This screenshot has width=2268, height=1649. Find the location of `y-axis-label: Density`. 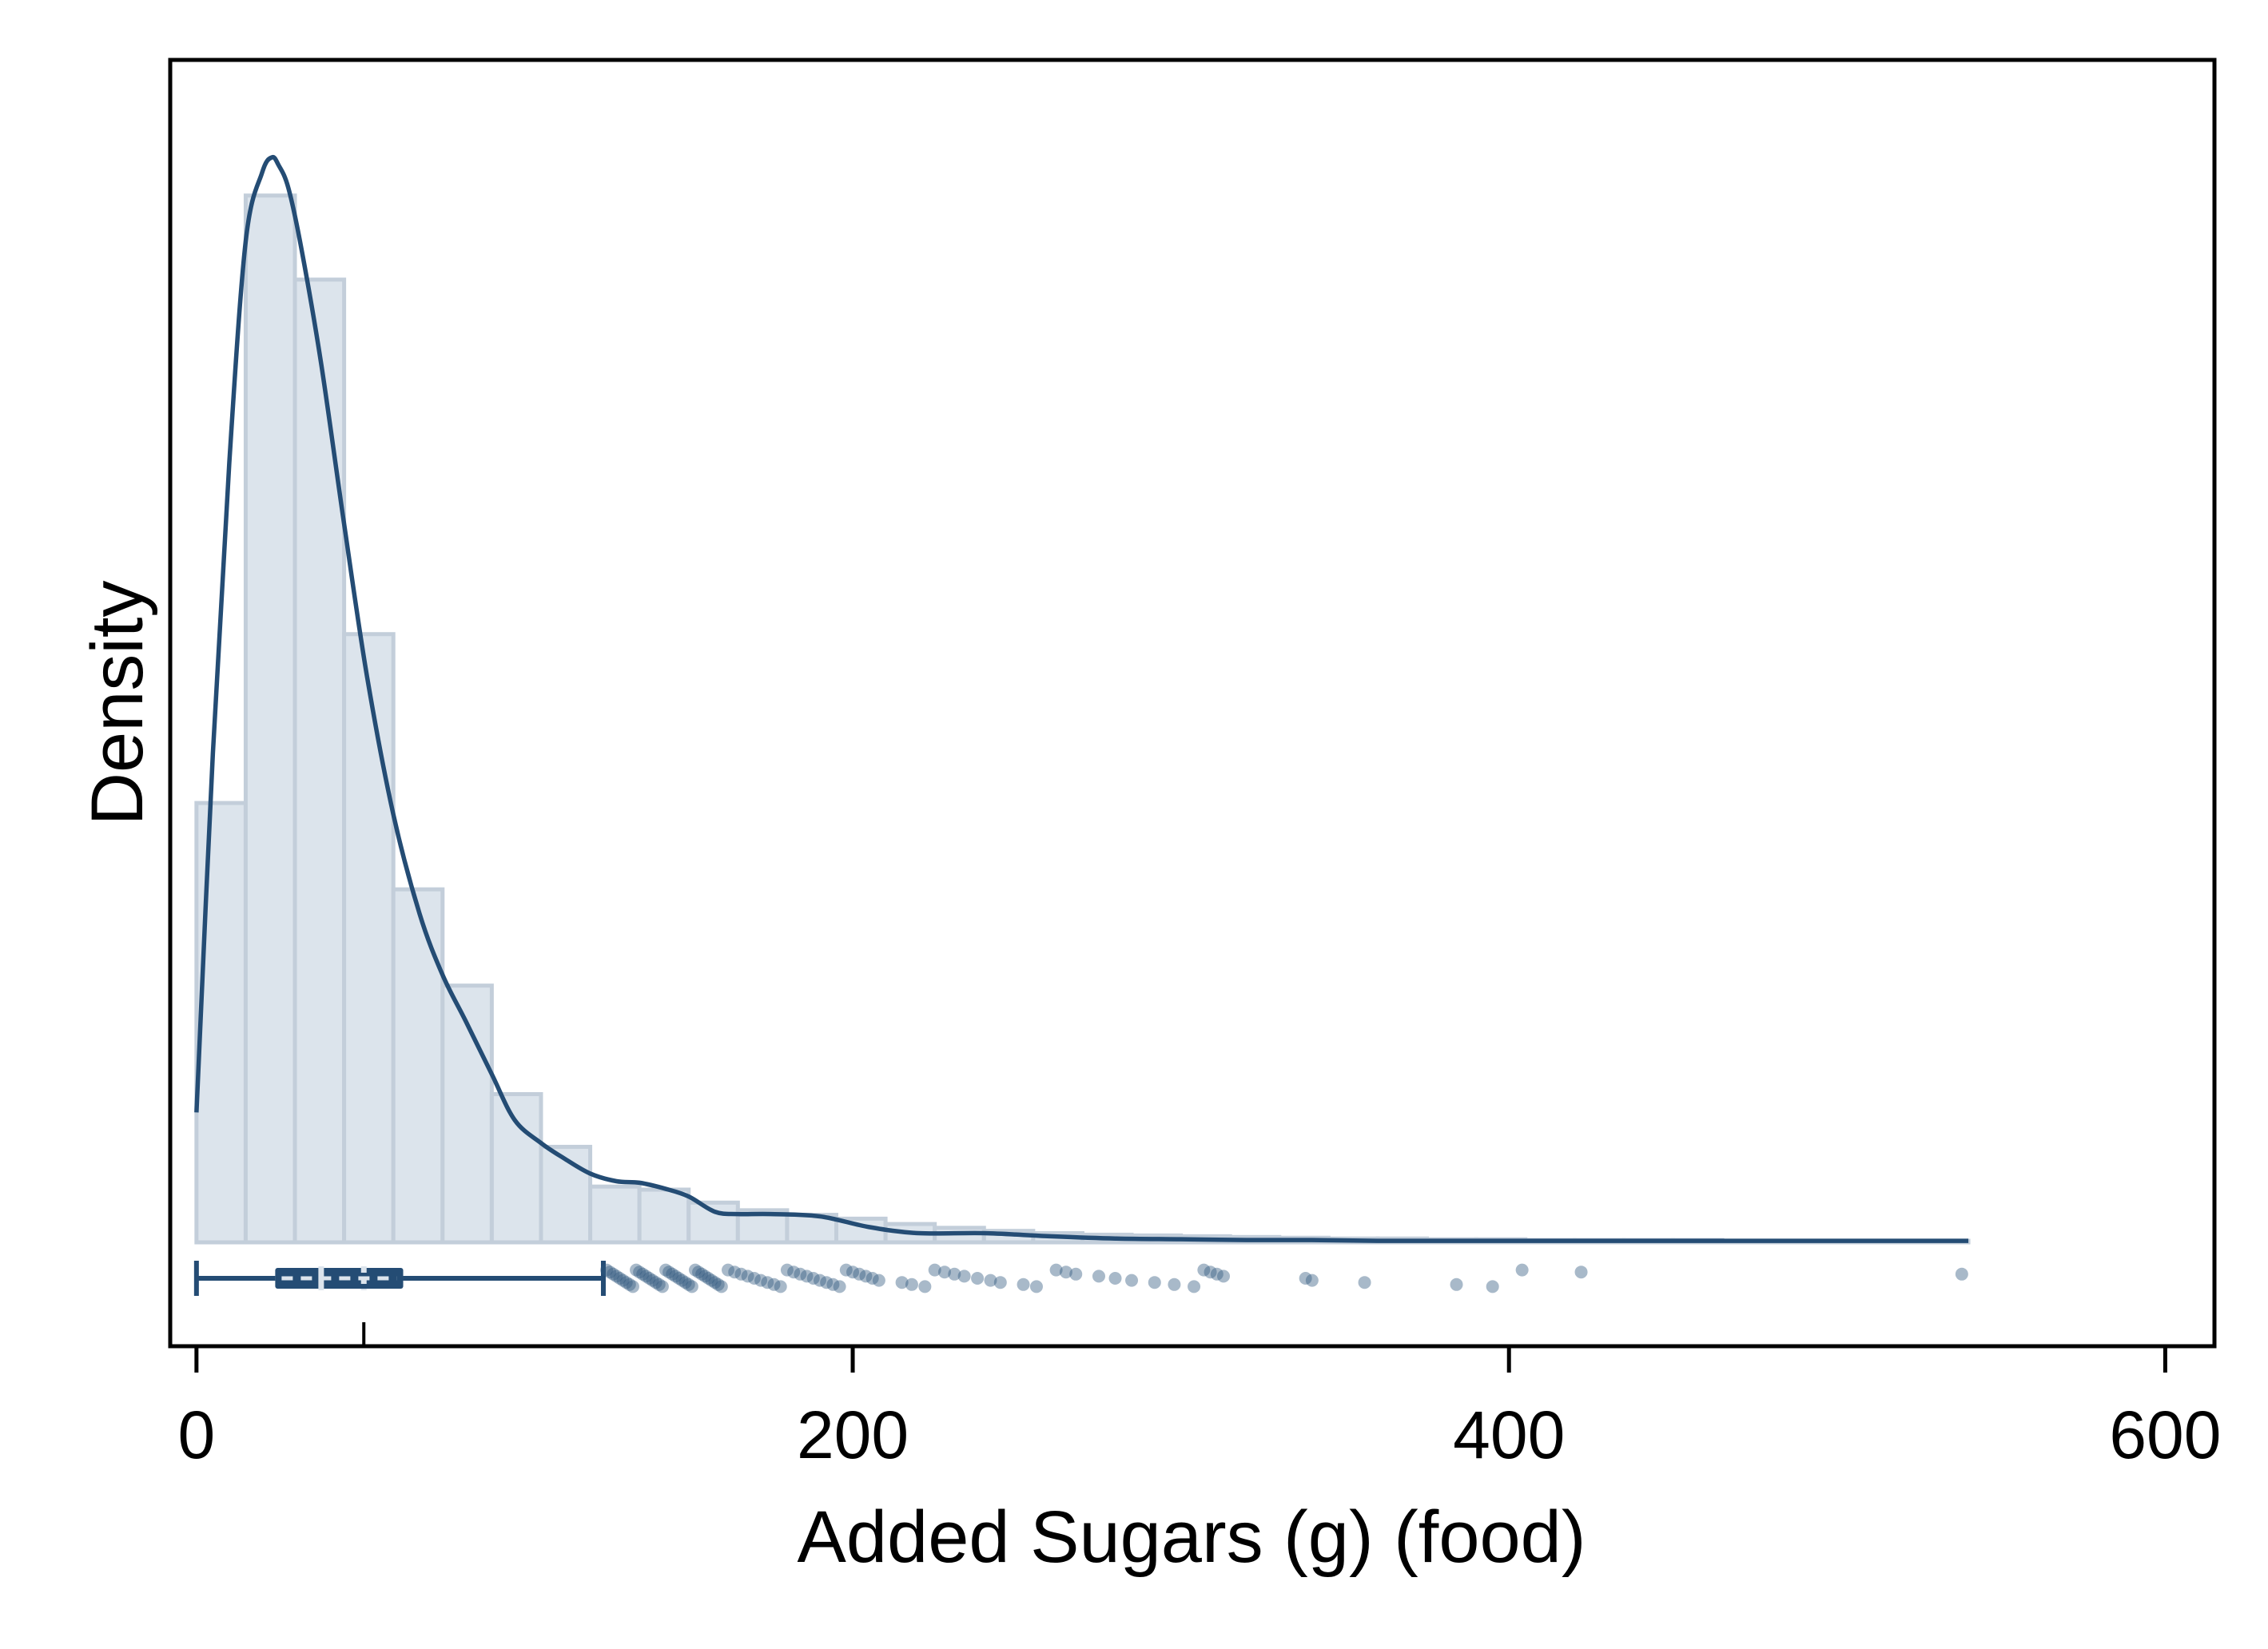

y-axis-label: Density is located at coordinates (117, 703).